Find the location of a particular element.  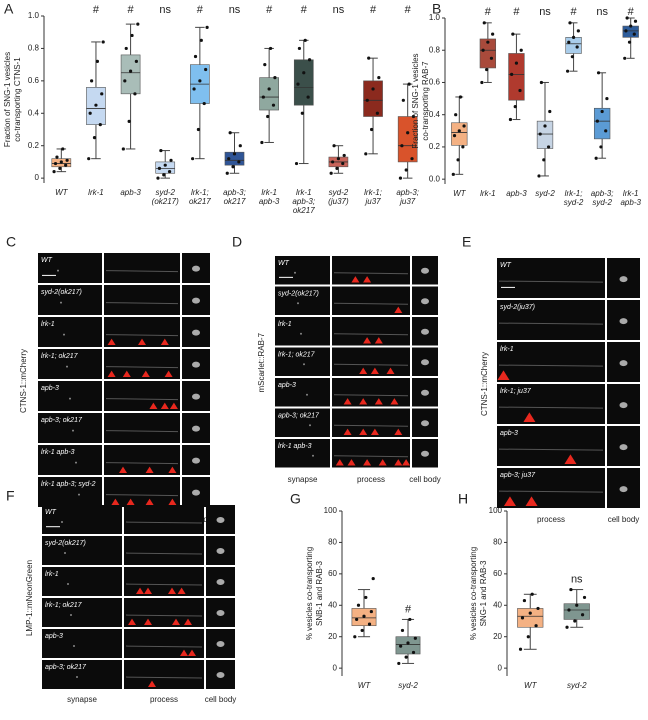

y-tick-label: 80 is located at coordinates (497, 542).